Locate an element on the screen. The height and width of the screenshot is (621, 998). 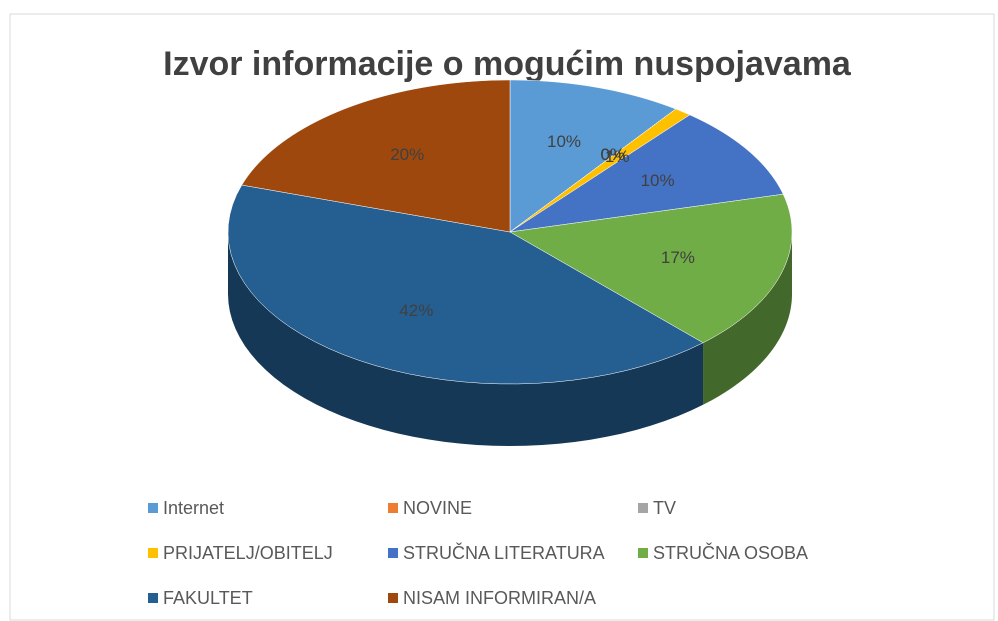
data-label: 1% is located at coordinates (617, 156).